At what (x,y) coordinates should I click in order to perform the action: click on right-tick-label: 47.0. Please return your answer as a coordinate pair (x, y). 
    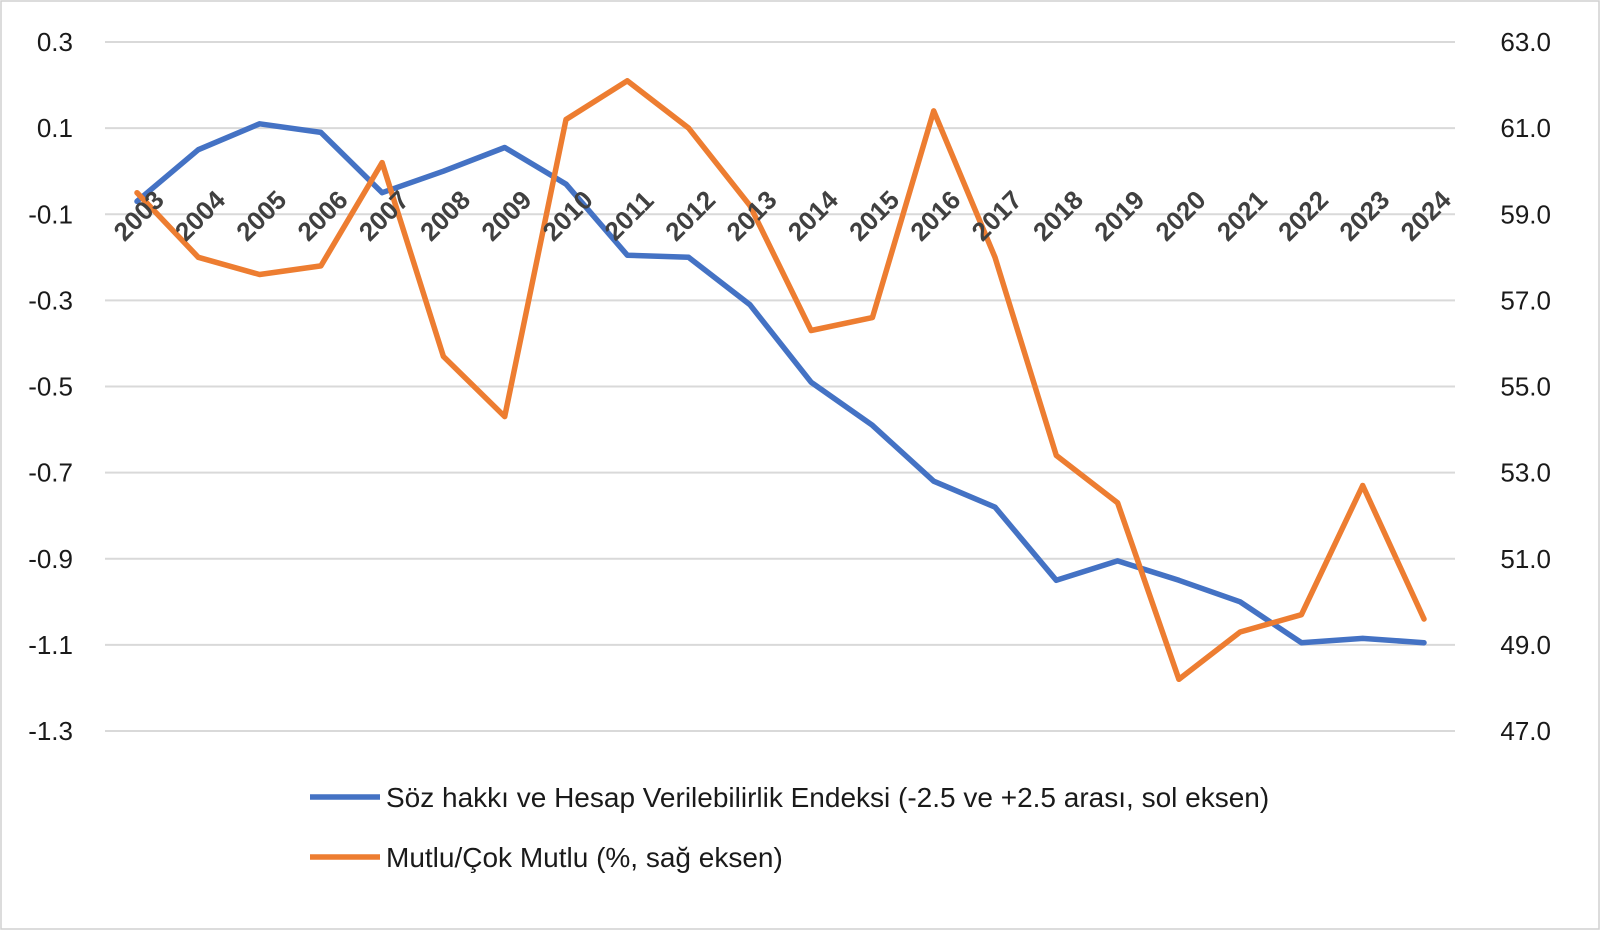
    Looking at the image, I should click on (1525, 731).